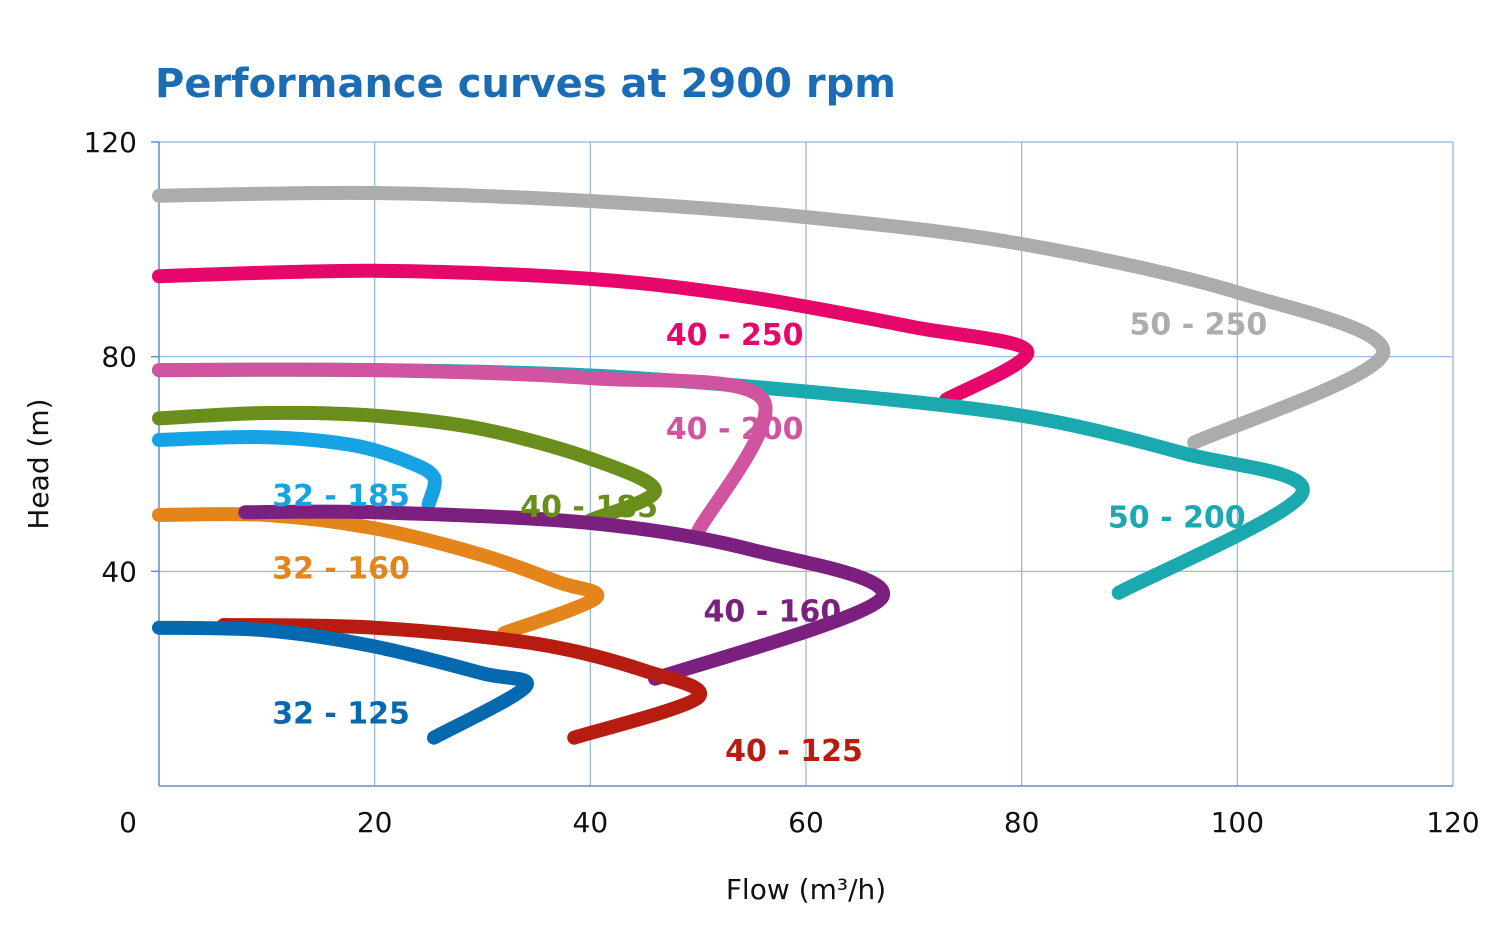  I want to click on series-label-40-185: 40 - 185, so click(589, 507).